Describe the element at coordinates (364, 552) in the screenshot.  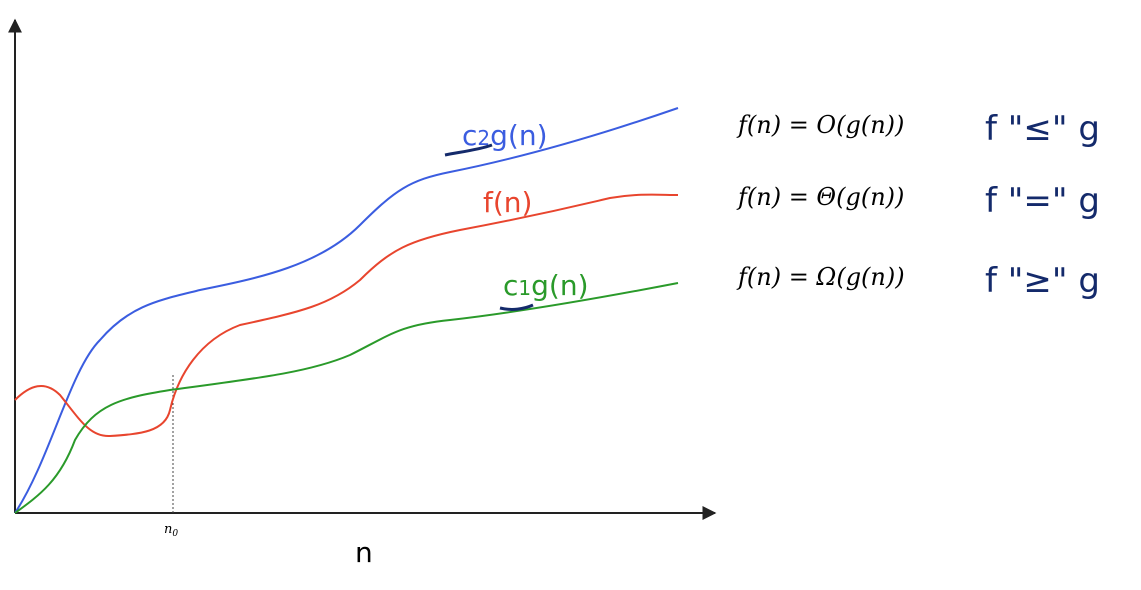
I see `x-label: n` at that location.